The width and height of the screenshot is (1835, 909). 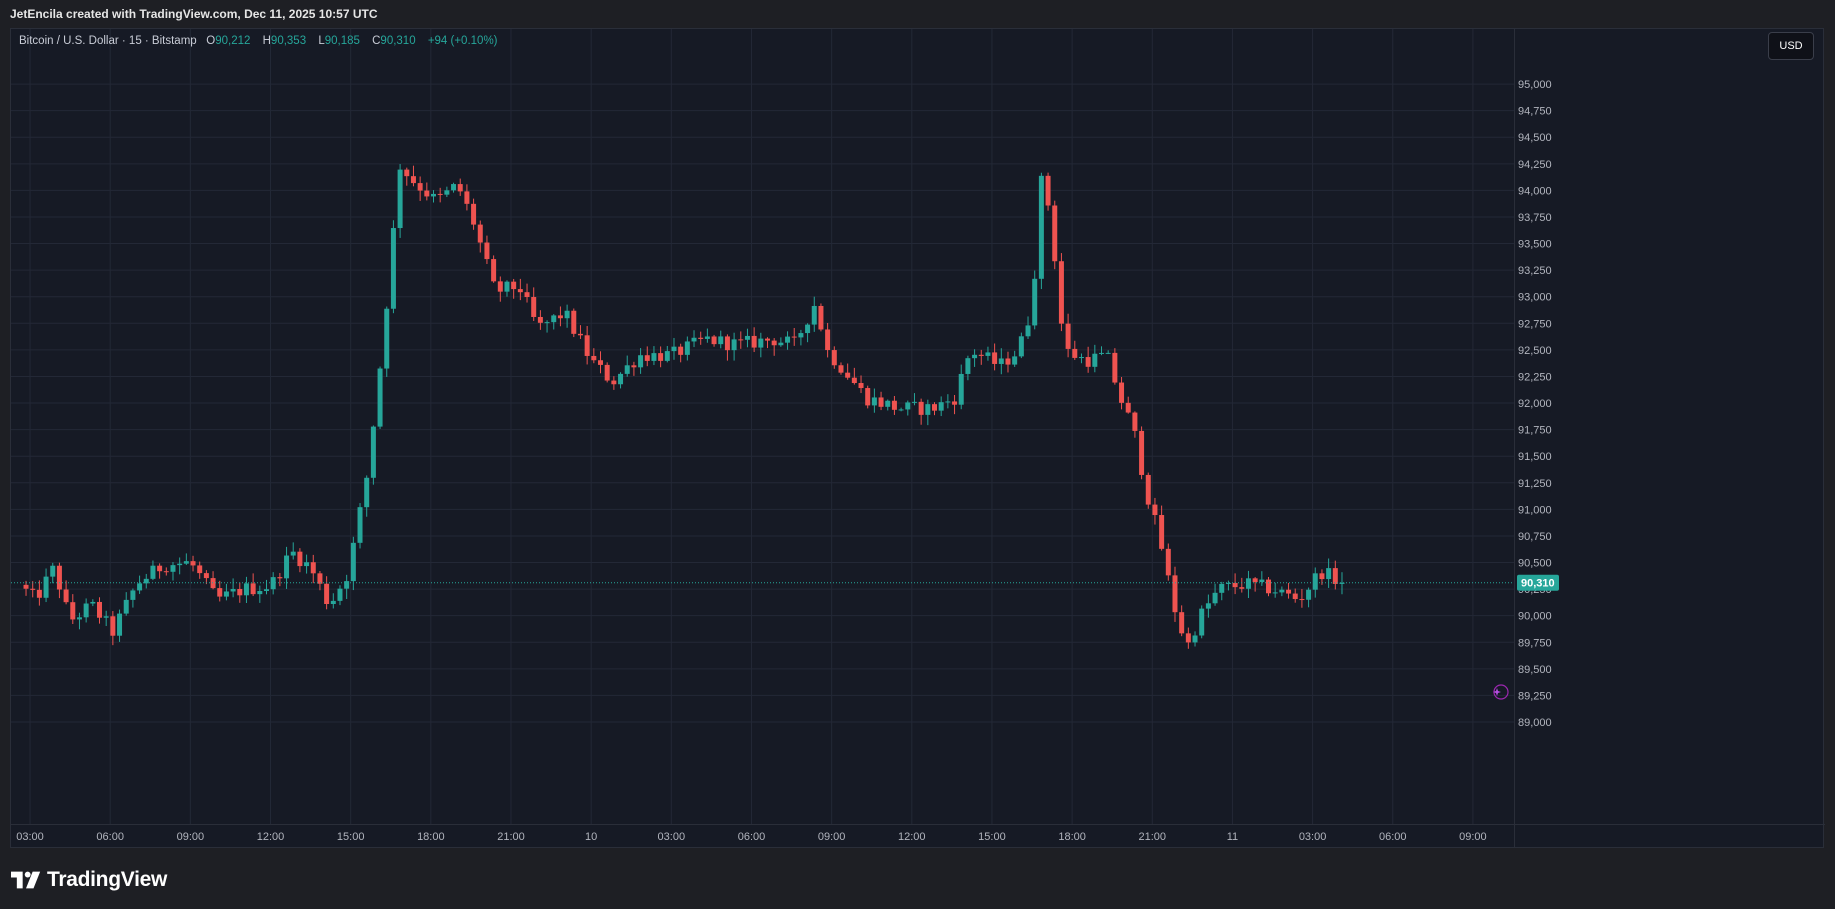 What do you see at coordinates (1535, 617) in the screenshot?
I see `price-axis-tick-label: 90,000` at bounding box center [1535, 617].